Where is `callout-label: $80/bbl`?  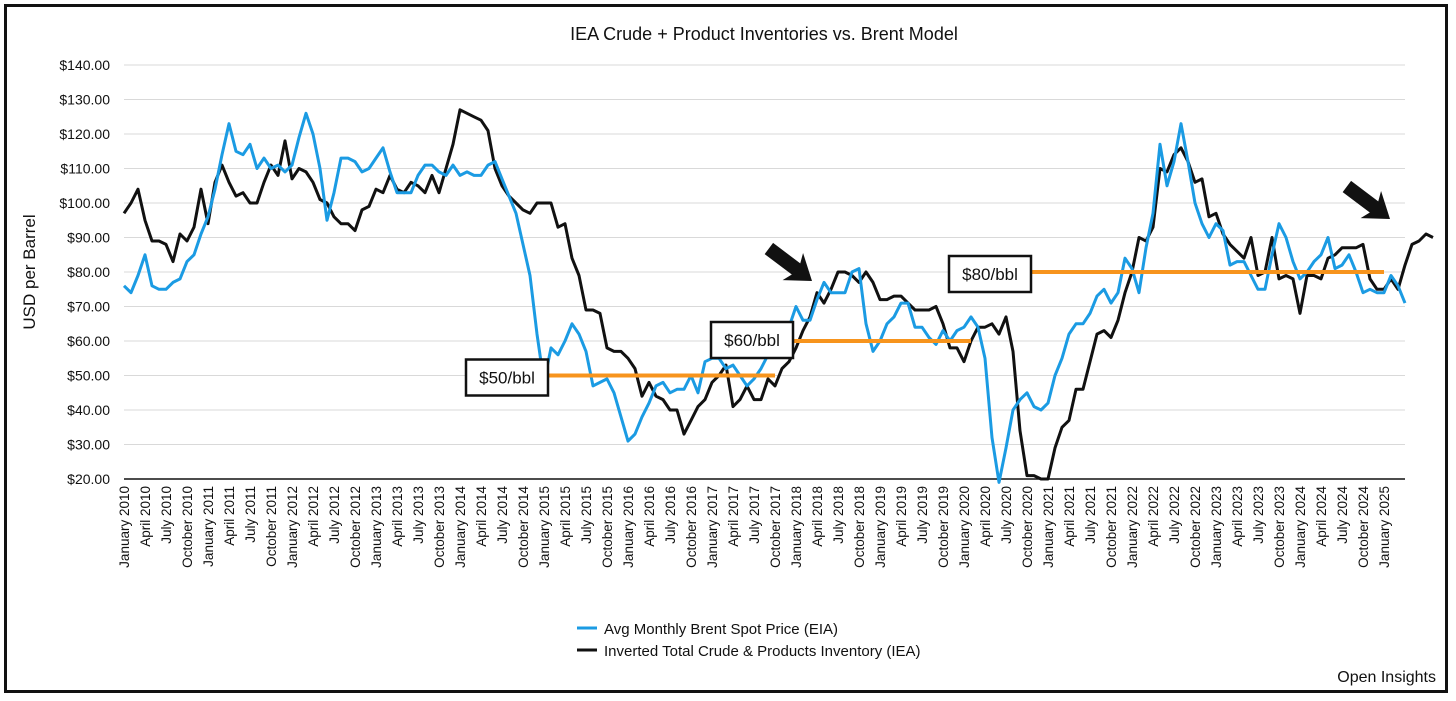
callout-label: $80/bbl is located at coordinates (990, 274).